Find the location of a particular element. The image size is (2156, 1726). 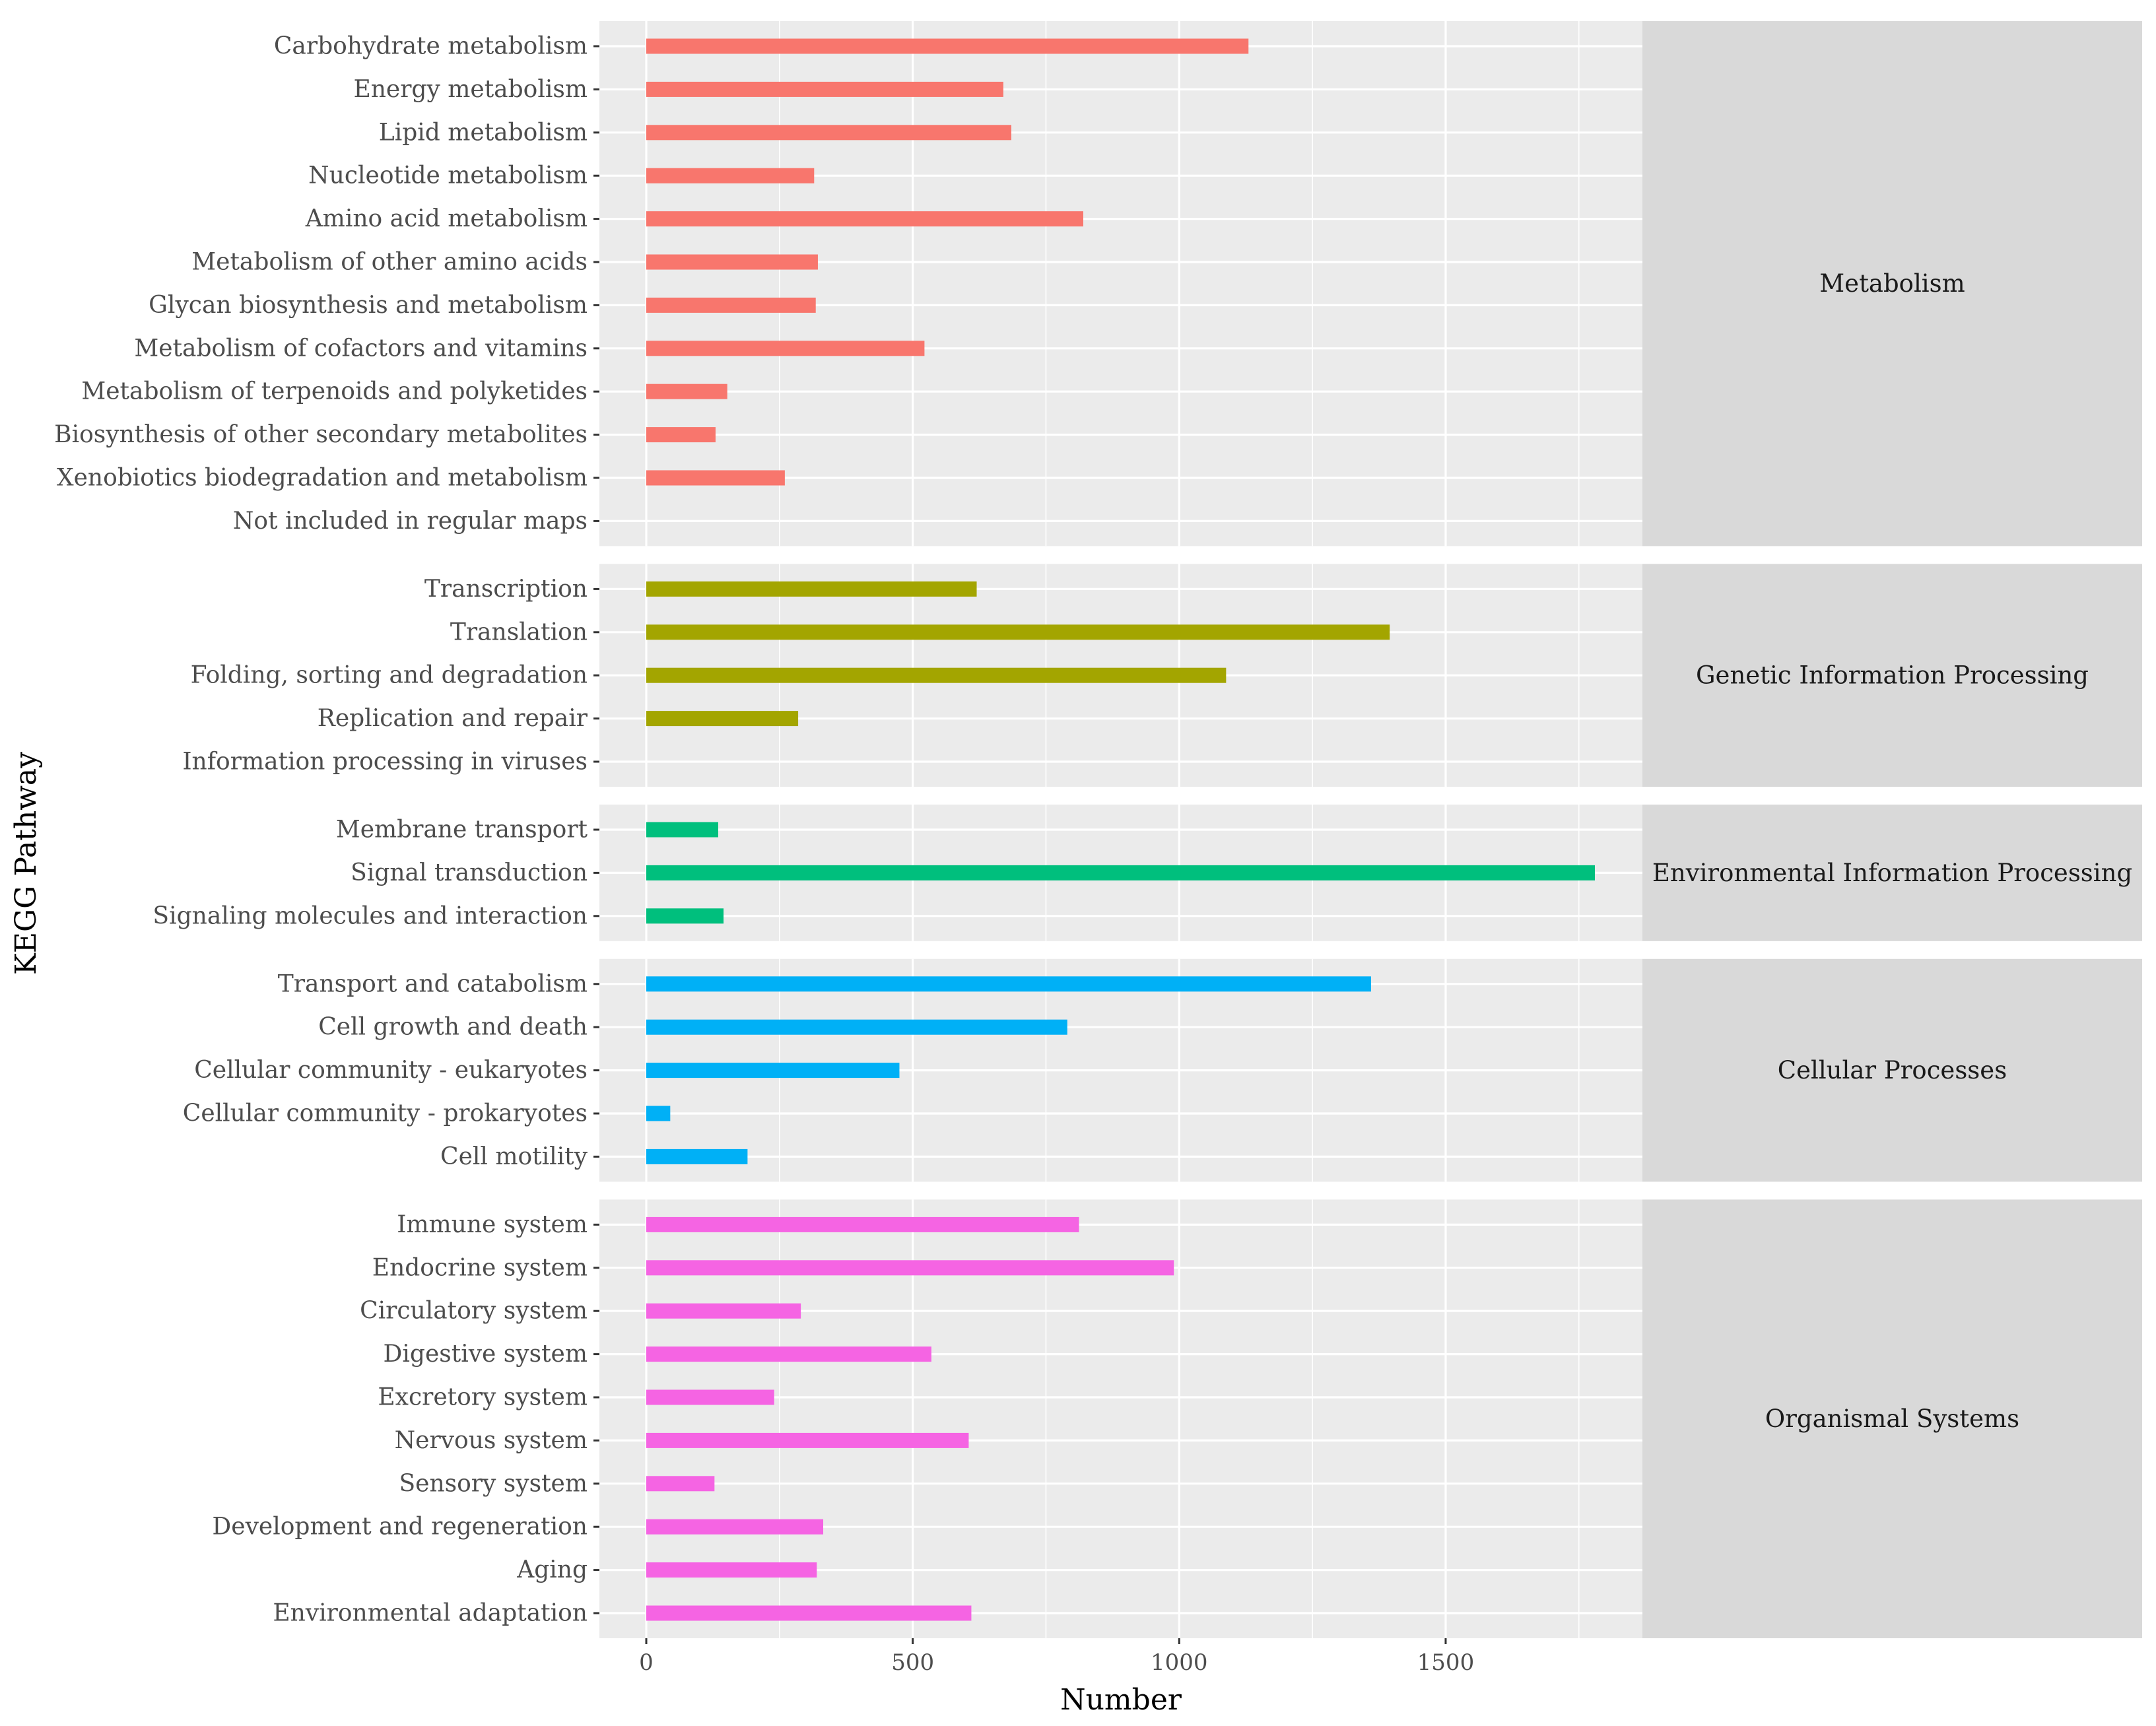

category-label: Metabolism of cofactors and vitamins is located at coordinates (361, 349).